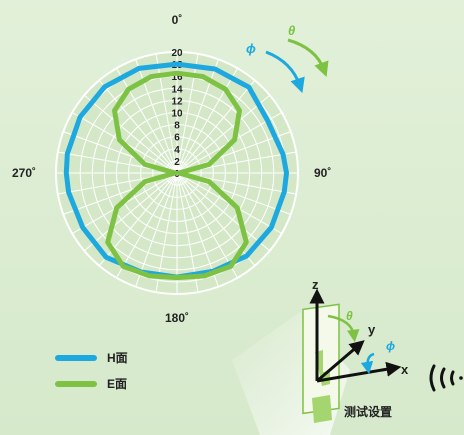  Describe the element at coordinates (322, 409) in the screenshot. I see `antenna-trace-lower` at that location.